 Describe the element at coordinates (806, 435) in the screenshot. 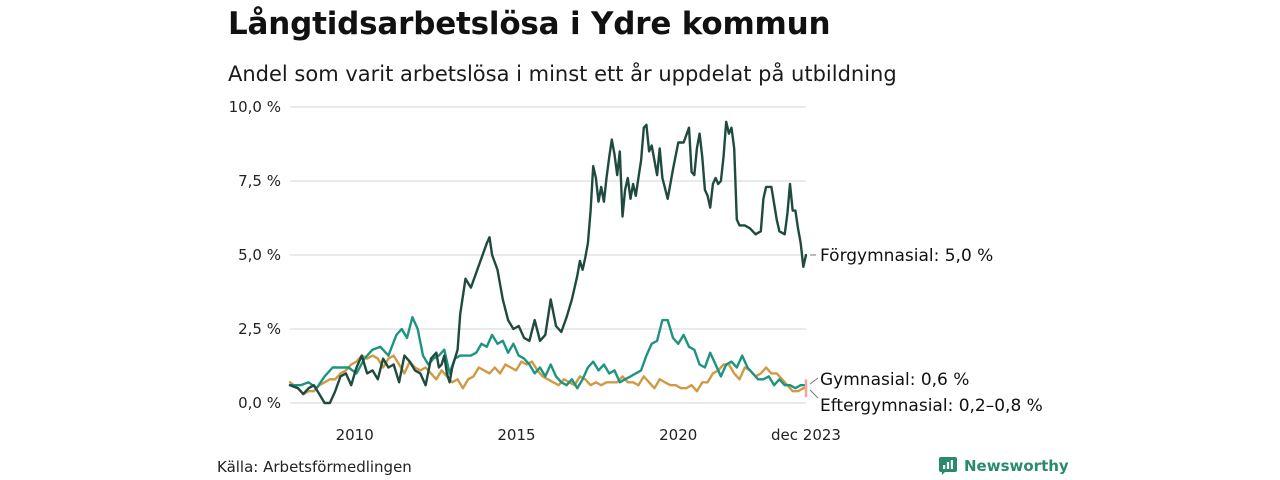

I see `x-tick-label: dec 2023` at that location.